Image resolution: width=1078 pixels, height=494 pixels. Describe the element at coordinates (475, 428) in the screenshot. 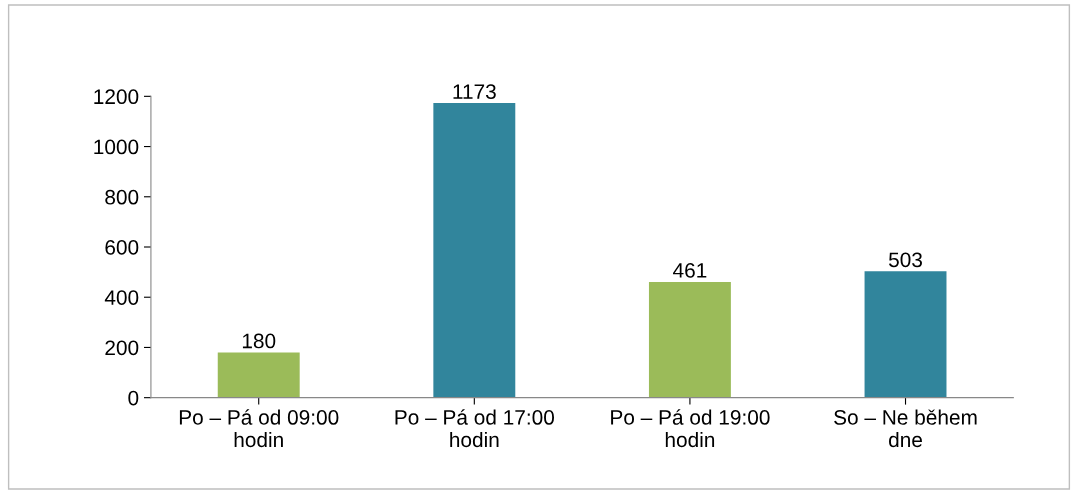

I see `x-tick-label: Po – Pá od 17:00 hodin` at that location.